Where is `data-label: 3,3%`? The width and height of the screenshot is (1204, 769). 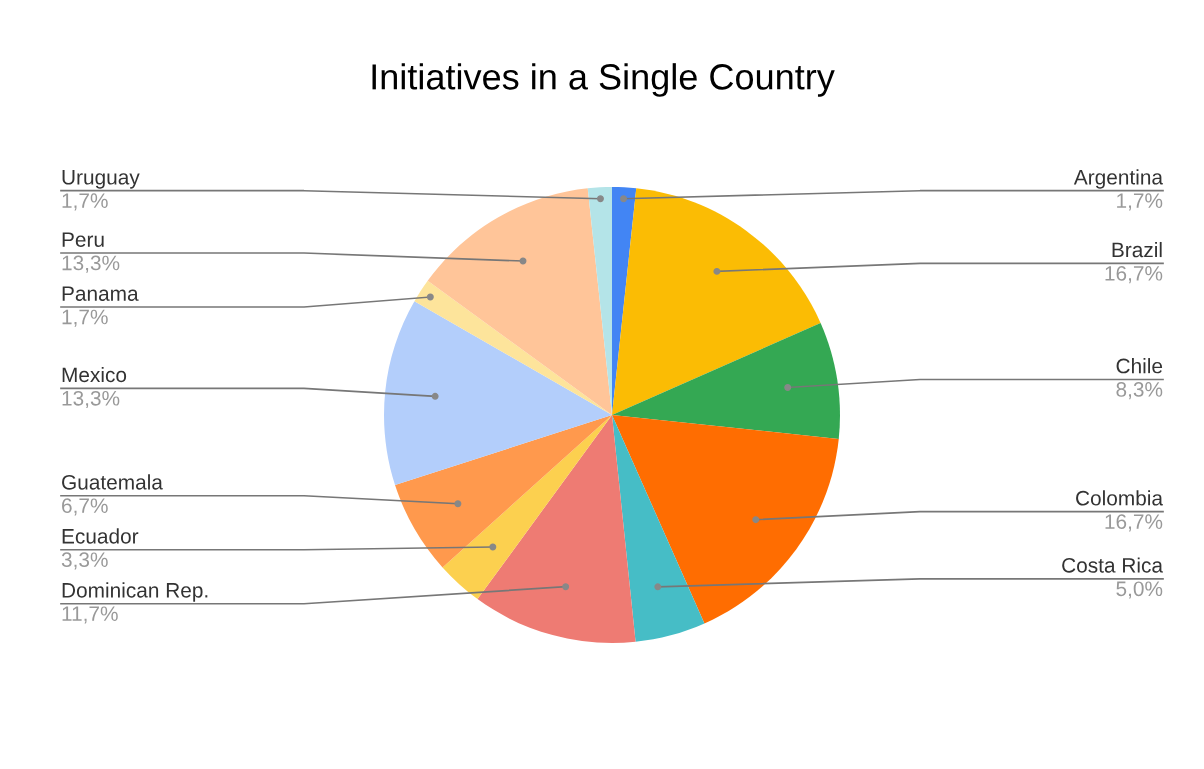 data-label: 3,3% is located at coordinates (84, 561).